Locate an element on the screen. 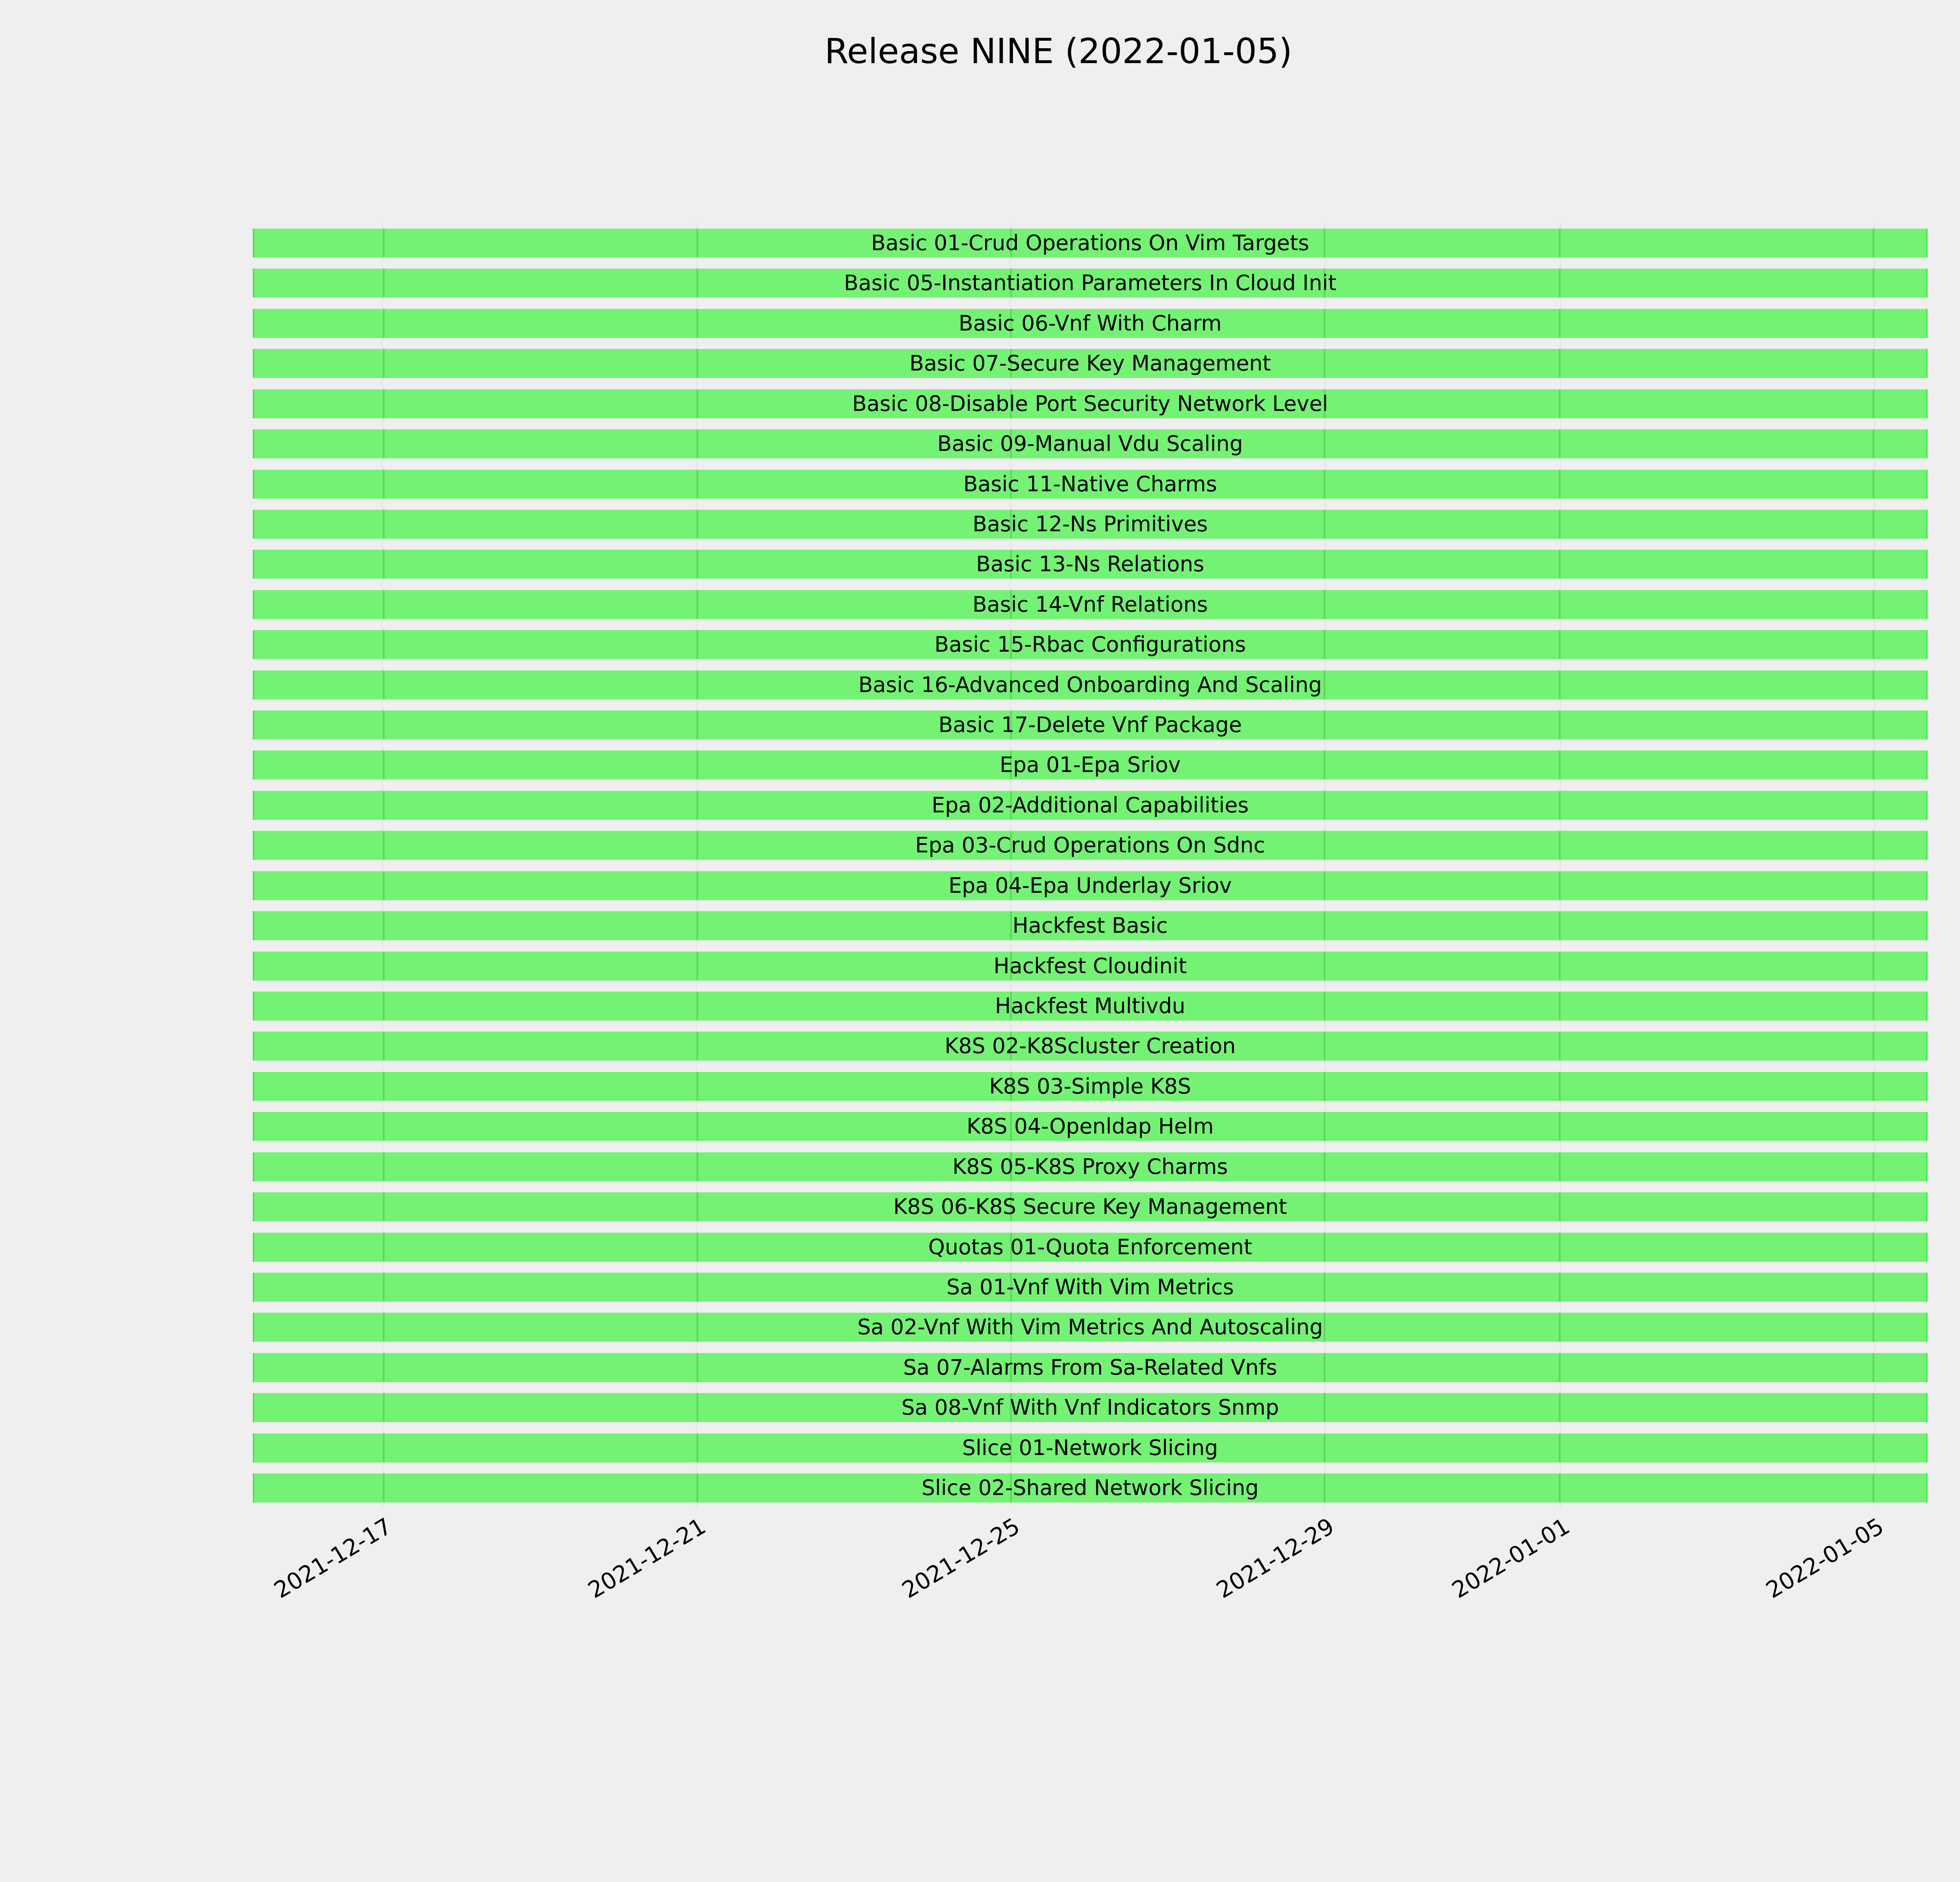 This screenshot has height=1882, width=1960. bar-label: Hackfest Multivdu is located at coordinates (1090, 1005).